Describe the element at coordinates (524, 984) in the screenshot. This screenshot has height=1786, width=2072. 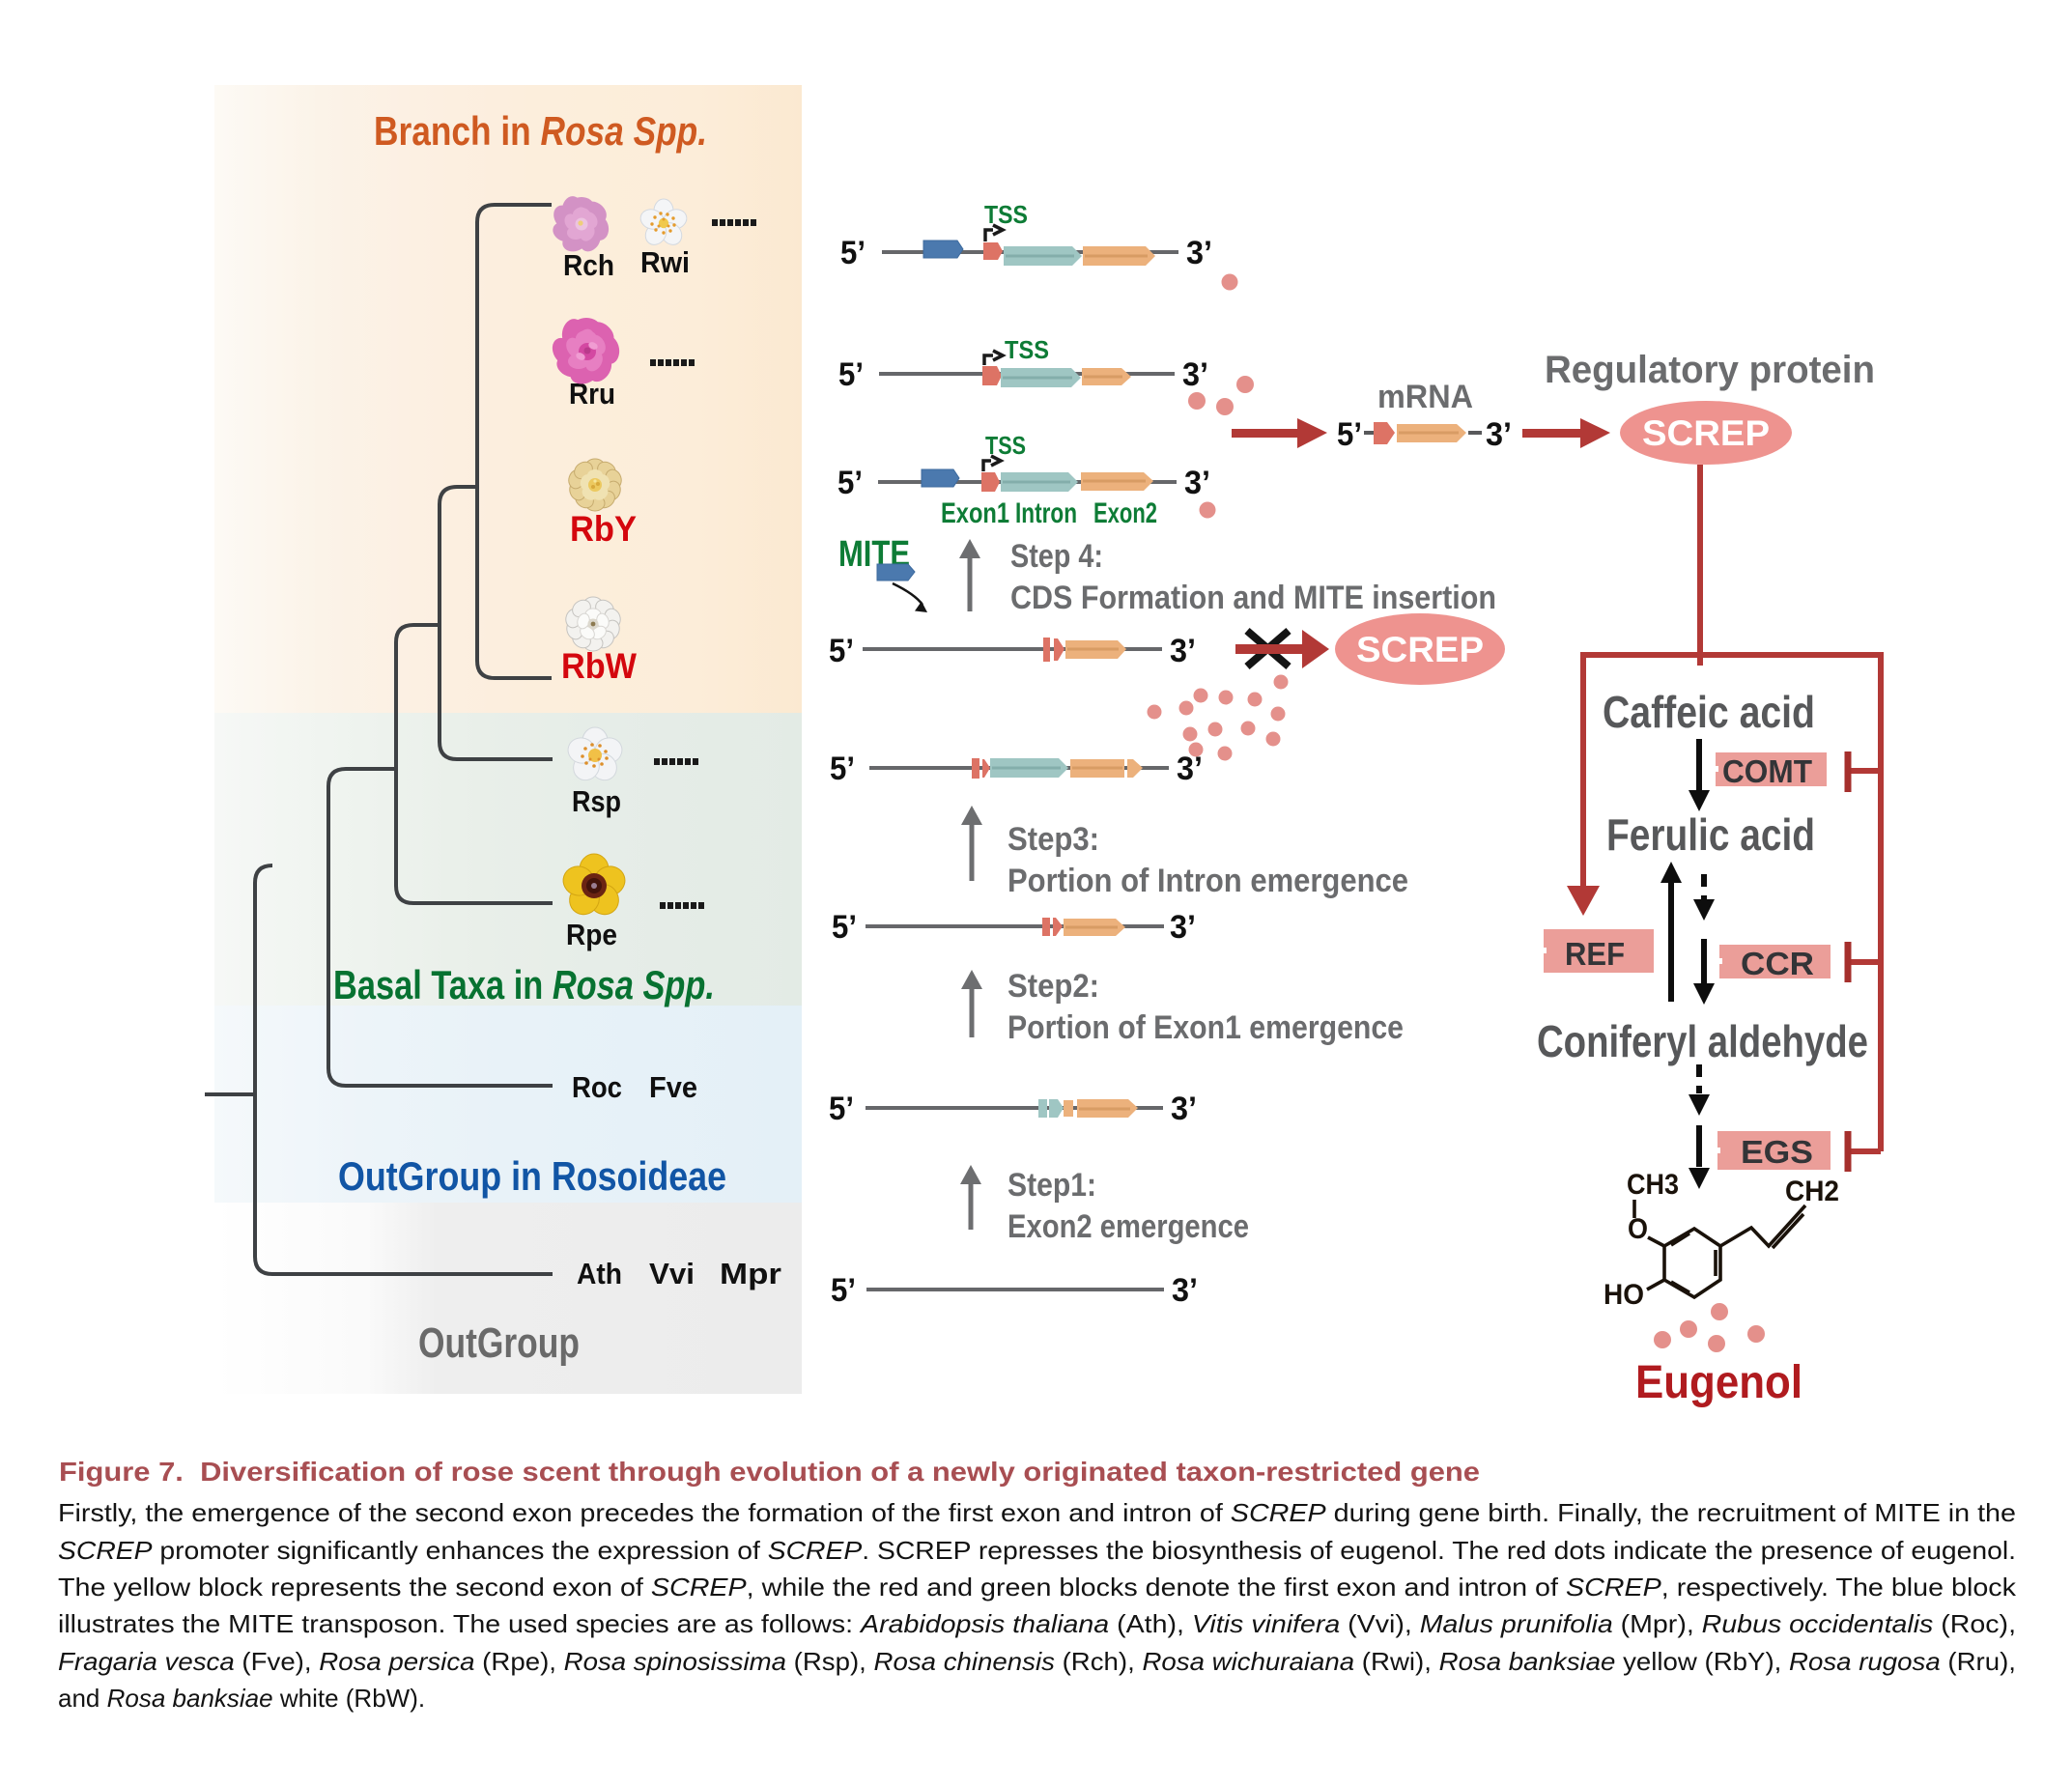
I see `svg-text: Basal Taxa in Rosa Spp.` at that location.